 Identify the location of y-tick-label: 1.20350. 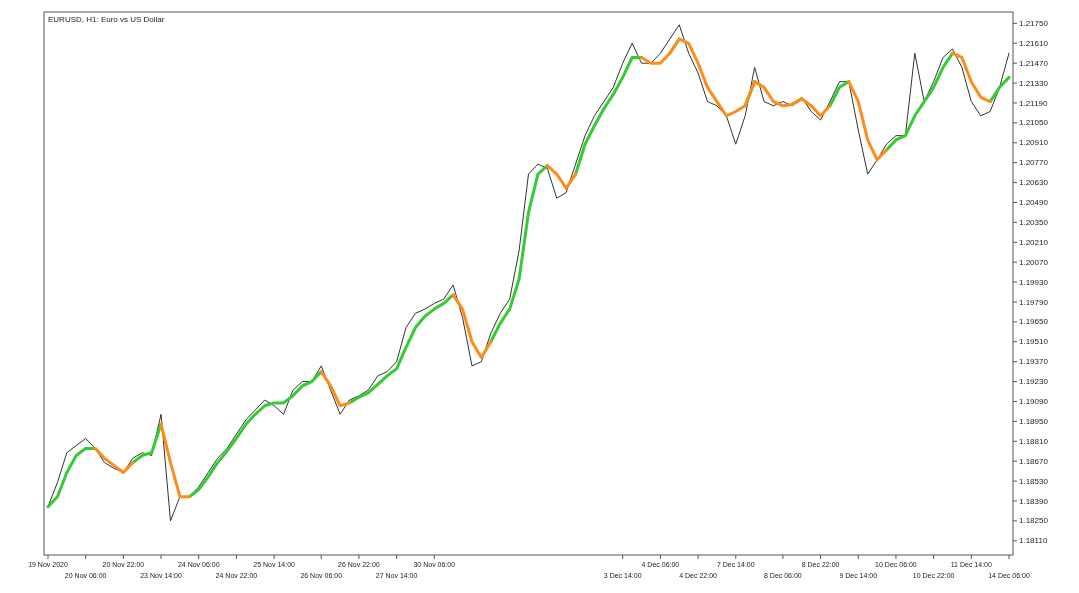
(1034, 222).